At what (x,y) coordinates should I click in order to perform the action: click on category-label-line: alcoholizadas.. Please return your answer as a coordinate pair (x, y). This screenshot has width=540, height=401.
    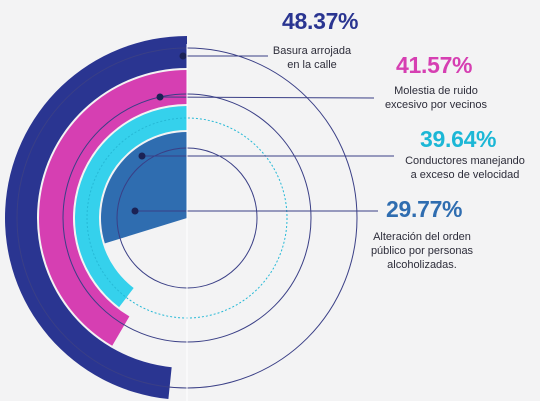
    Looking at the image, I should click on (422, 265).